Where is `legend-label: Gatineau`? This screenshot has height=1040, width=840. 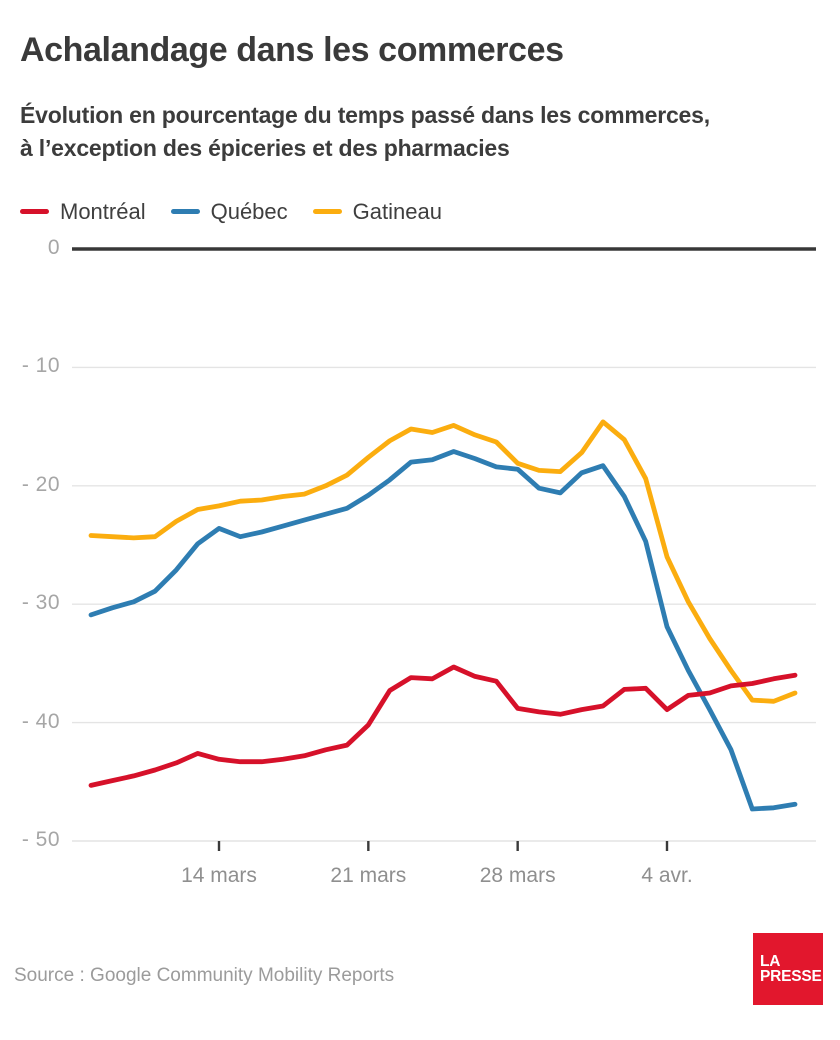
legend-label: Gatineau is located at coordinates (397, 211).